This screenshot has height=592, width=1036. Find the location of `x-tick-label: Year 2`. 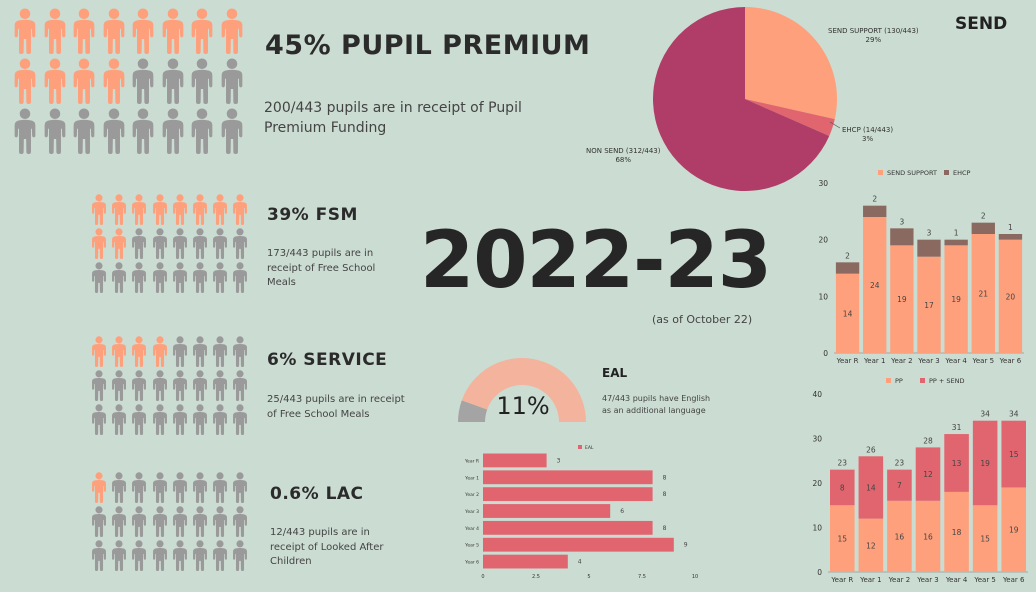

x-tick-label: Year 2 is located at coordinates (901, 361).